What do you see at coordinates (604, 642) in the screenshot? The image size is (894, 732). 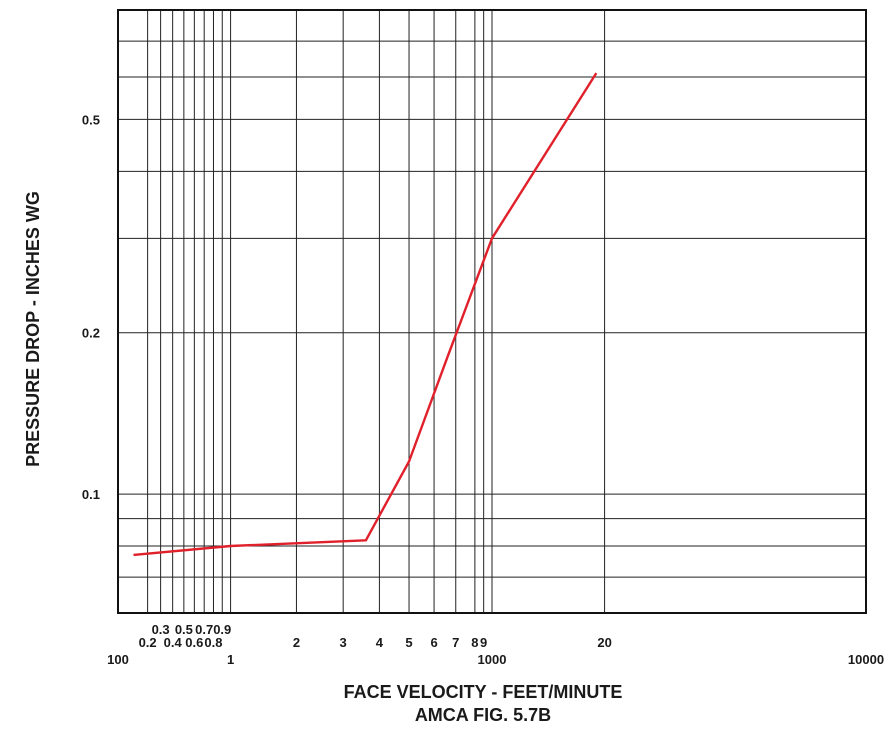 I see `x-tick-label: 20` at bounding box center [604, 642].